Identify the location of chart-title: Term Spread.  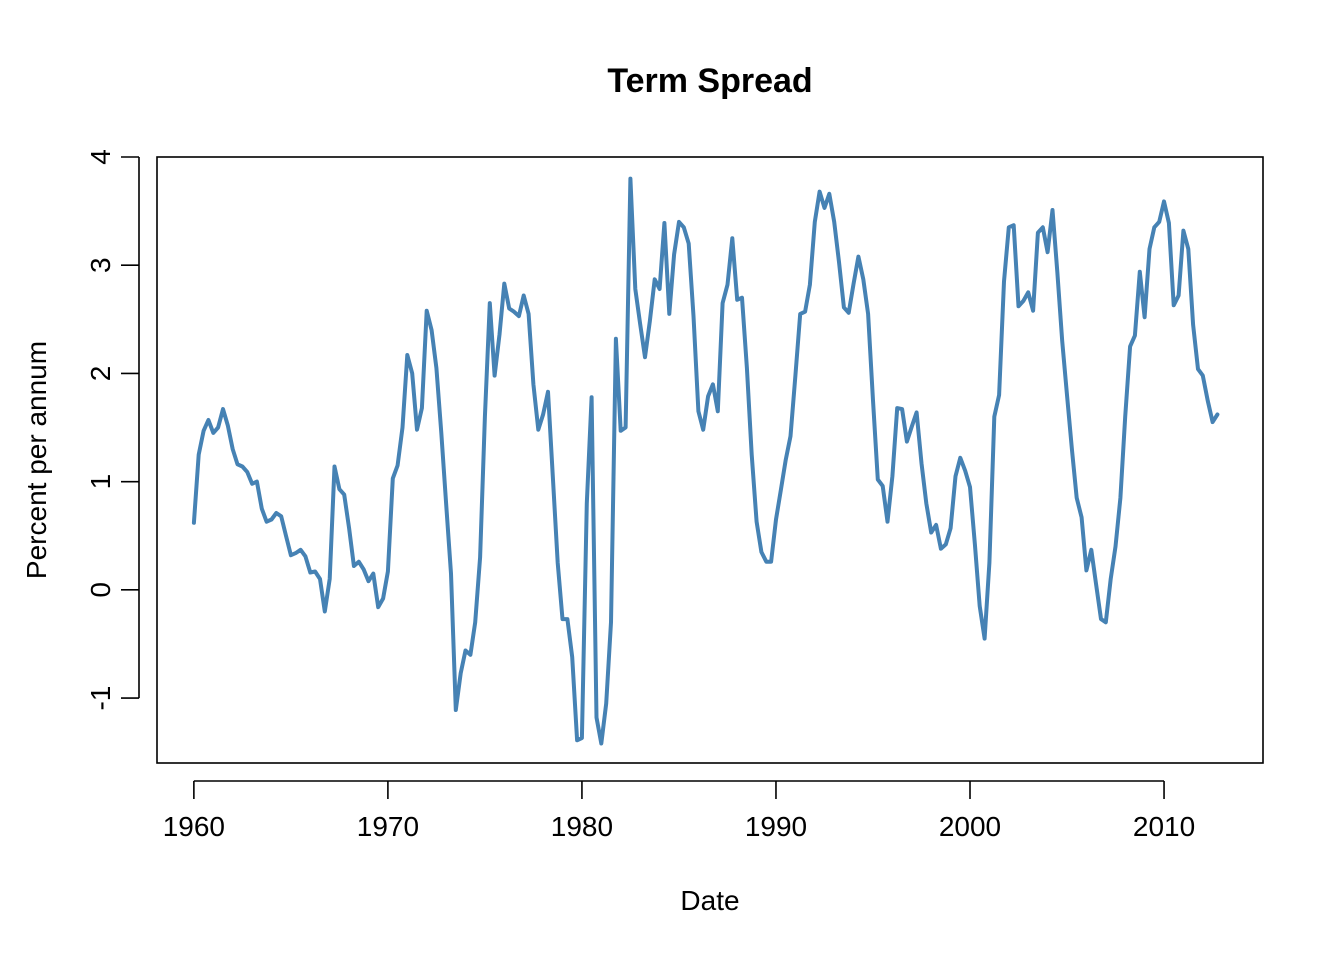
(709, 81).